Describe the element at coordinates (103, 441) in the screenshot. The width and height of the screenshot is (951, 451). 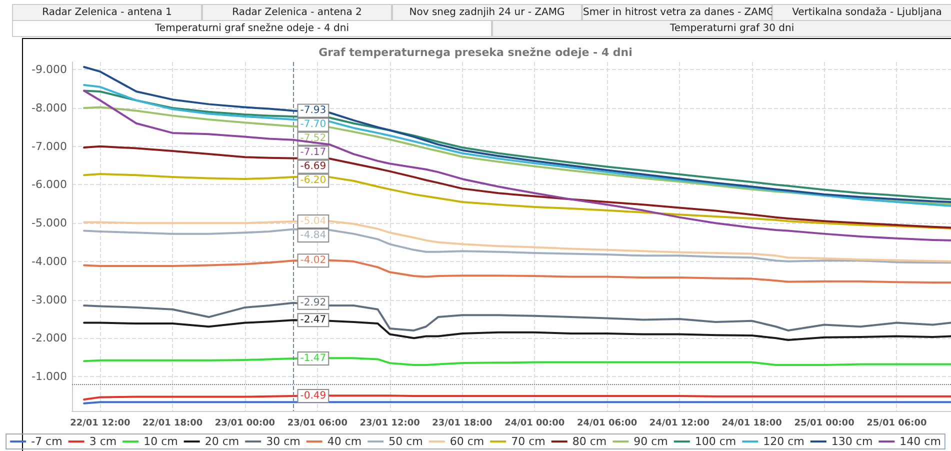
I see `legend-label: 3 cm` at that location.